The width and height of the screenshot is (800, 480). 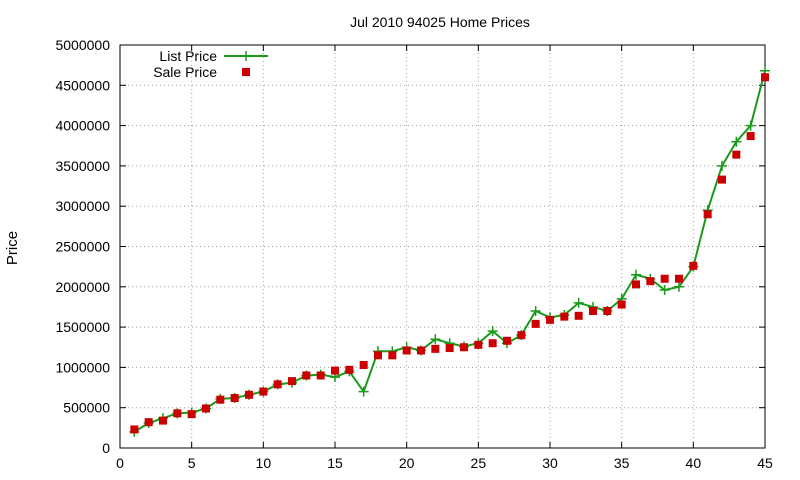 I want to click on legend: List Price Sale Price, so click(x=210, y=64).